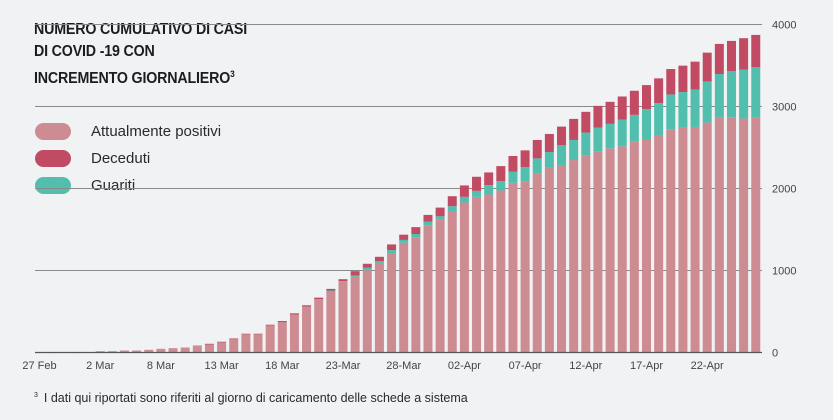  What do you see at coordinates (221, 366) in the screenshot?
I see `x-tick-label: 13 Mar` at bounding box center [221, 366].